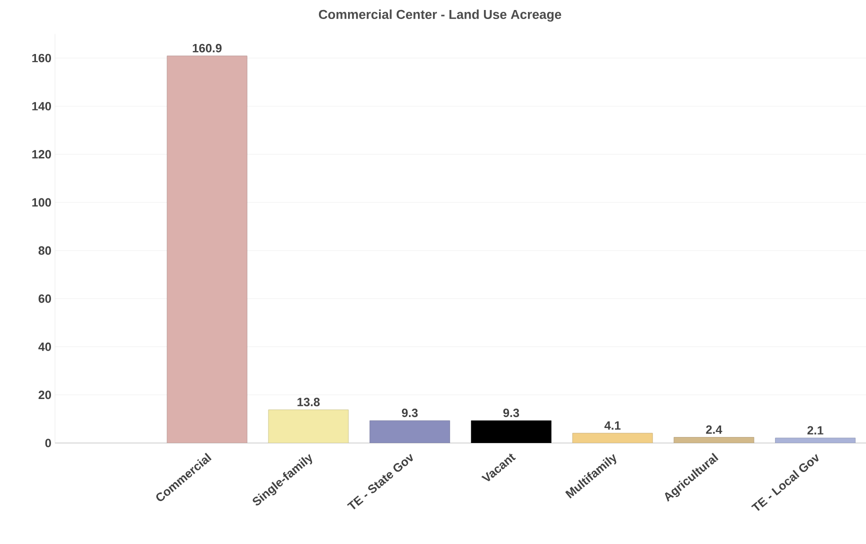 Image resolution: width=866 pixels, height=544 pixels. I want to click on y-tick-label: 40, so click(44, 346).